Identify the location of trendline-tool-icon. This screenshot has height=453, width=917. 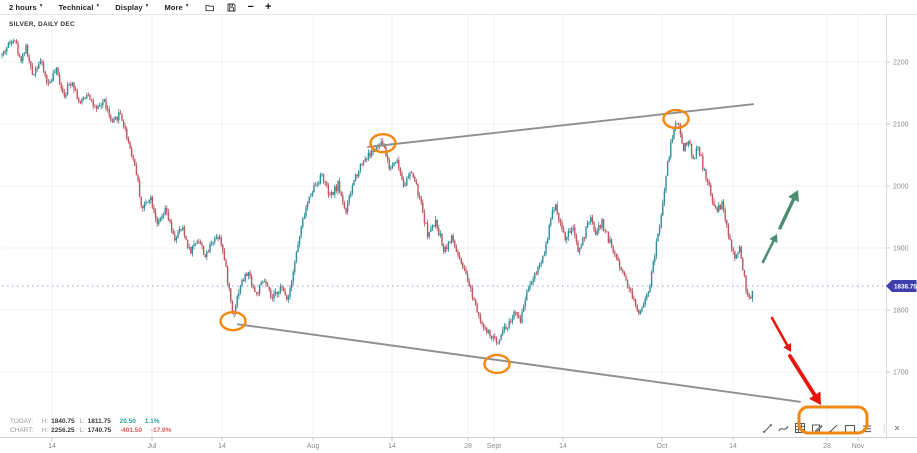
(767, 428).